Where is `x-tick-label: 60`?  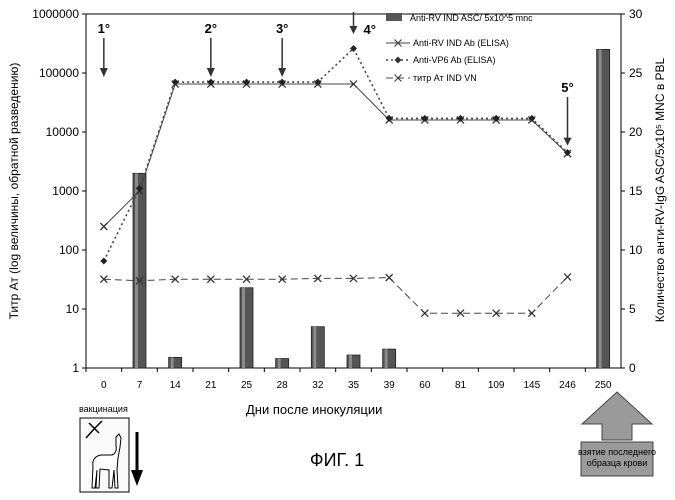 x-tick-label: 60 is located at coordinates (425, 385).